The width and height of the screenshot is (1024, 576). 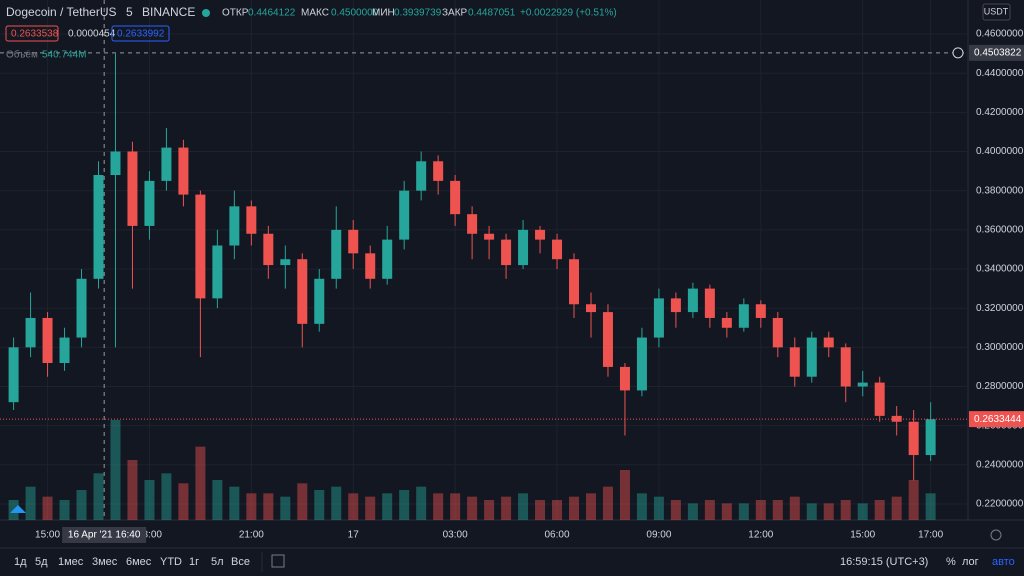 What do you see at coordinates (951, 562) in the screenshot?
I see `percent-toggle: %` at bounding box center [951, 562].